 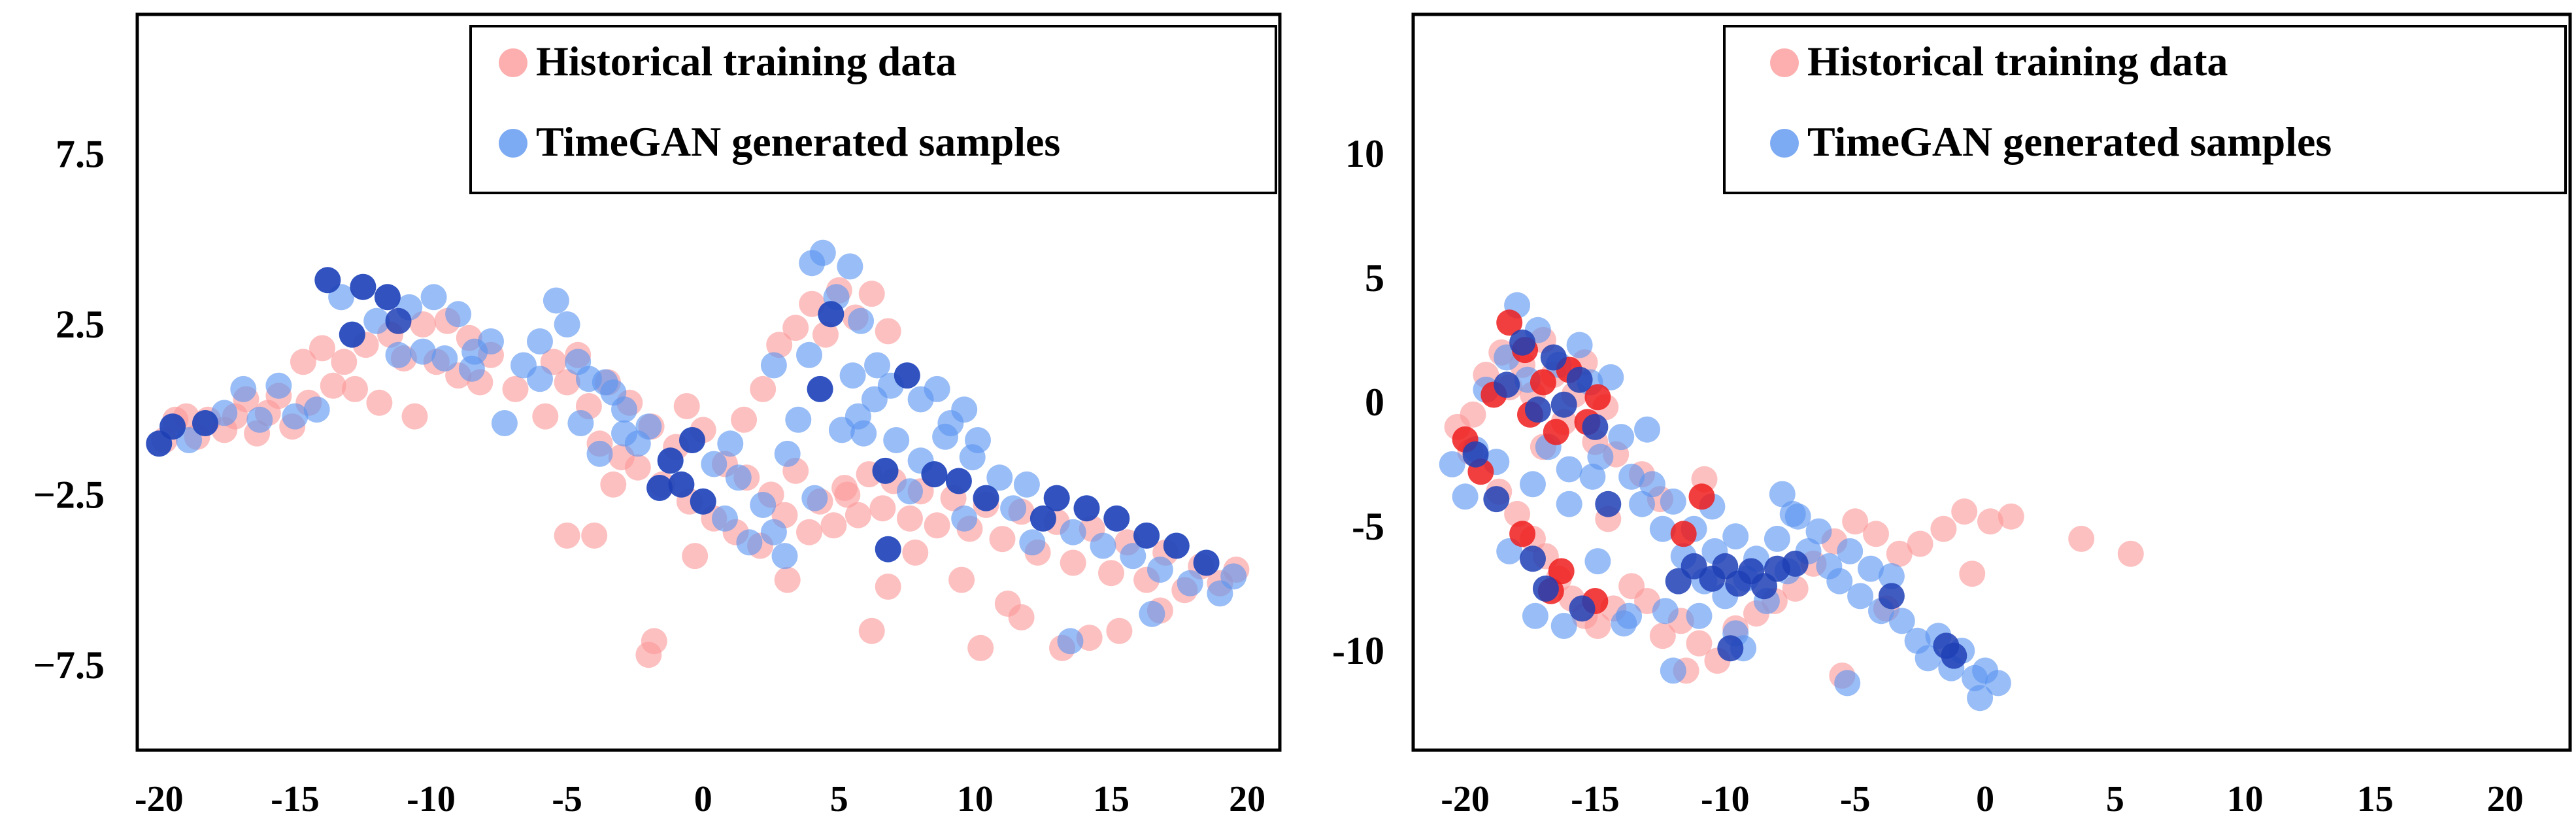 I want to click on legend-label: TimeGAN generated samples, so click(x=2070, y=141).